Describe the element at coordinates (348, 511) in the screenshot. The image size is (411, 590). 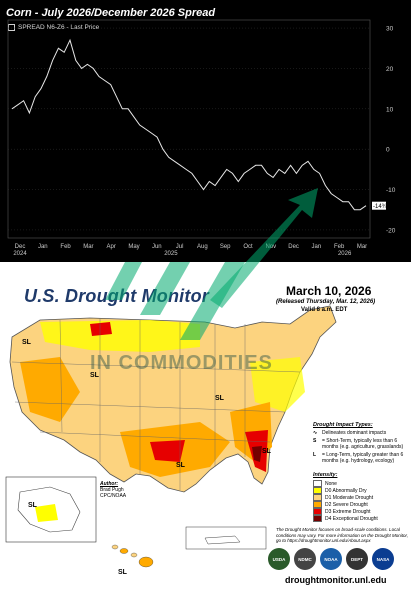
I see `intensity-label: D3 Extreme Drought` at that location.